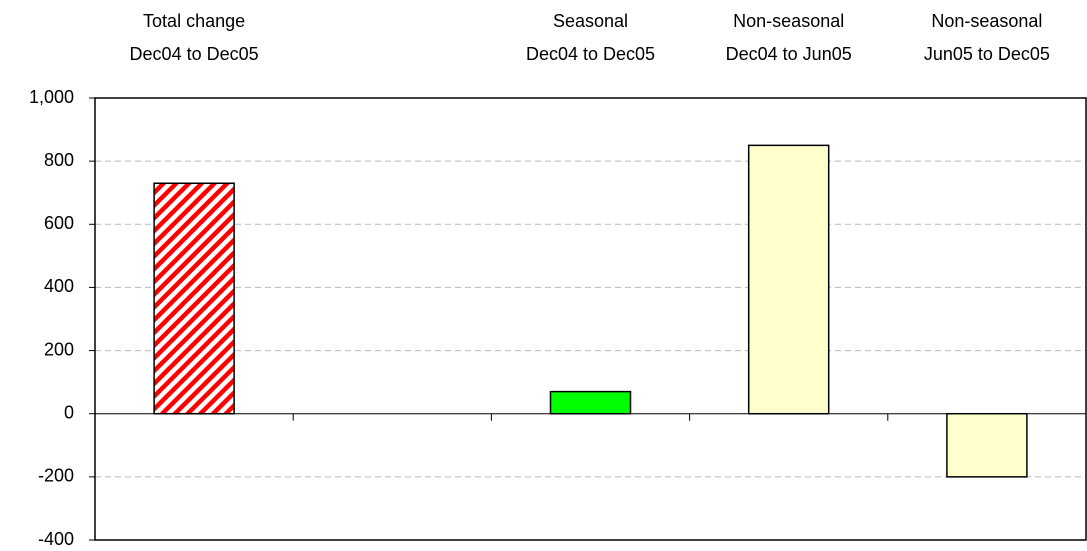 This screenshot has width=1087, height=551. I want to click on category-label: Total change, so click(194, 21).